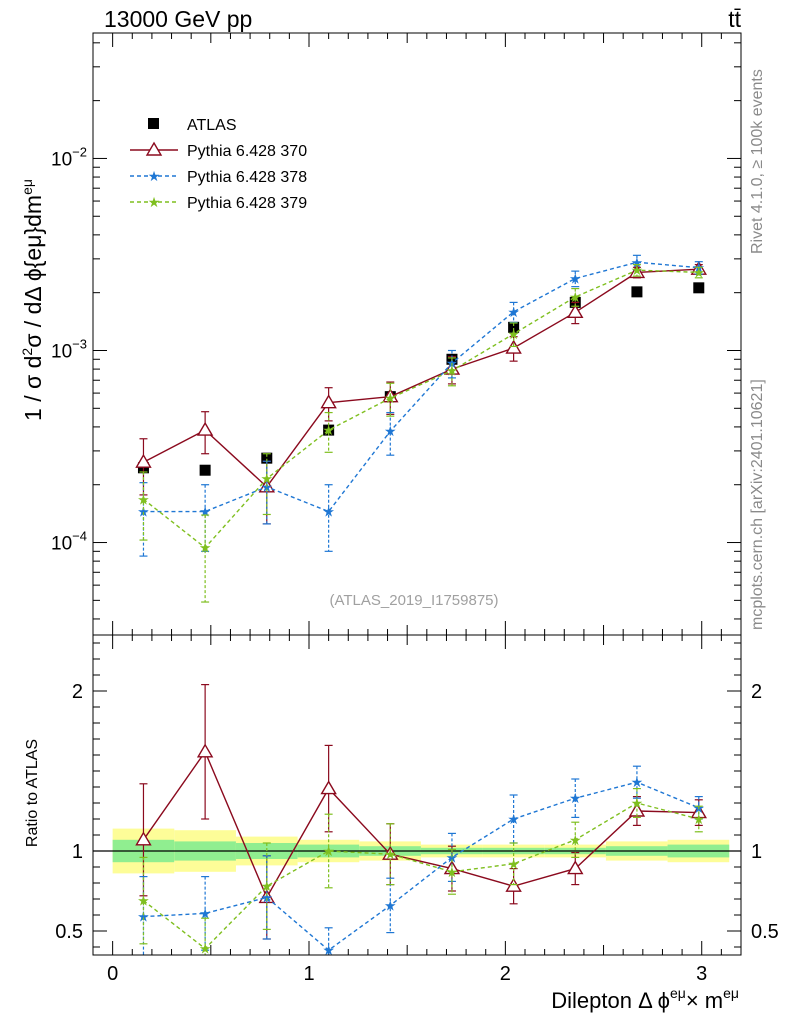 The image size is (786, 1024). I want to click on ratio-series-pythia-6-428-379: ★★★★ ★★ ★★★★, so click(421, 872).